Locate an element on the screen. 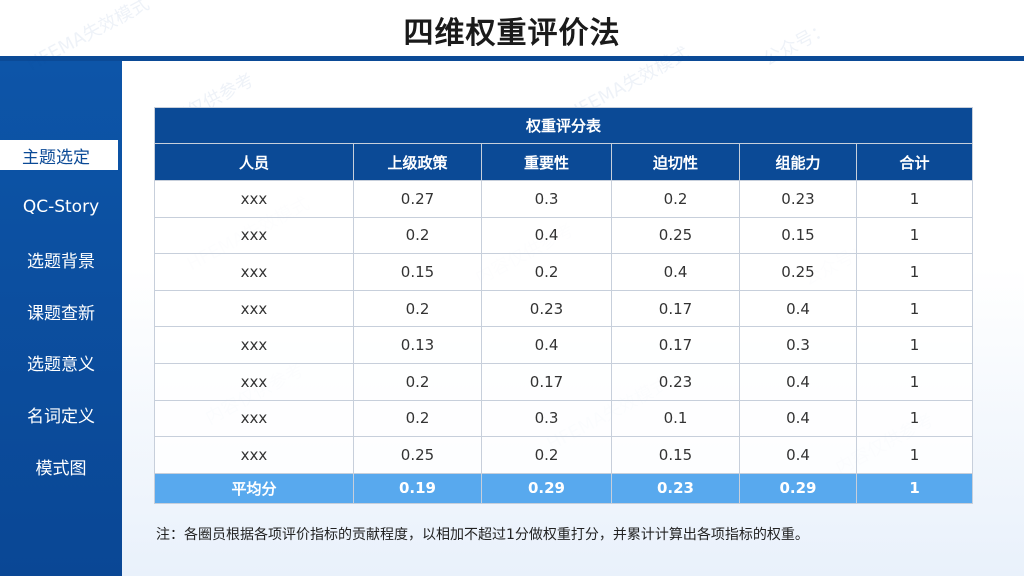 The height and width of the screenshot is (576, 1024). table-cell: 0.27 is located at coordinates (417, 199).